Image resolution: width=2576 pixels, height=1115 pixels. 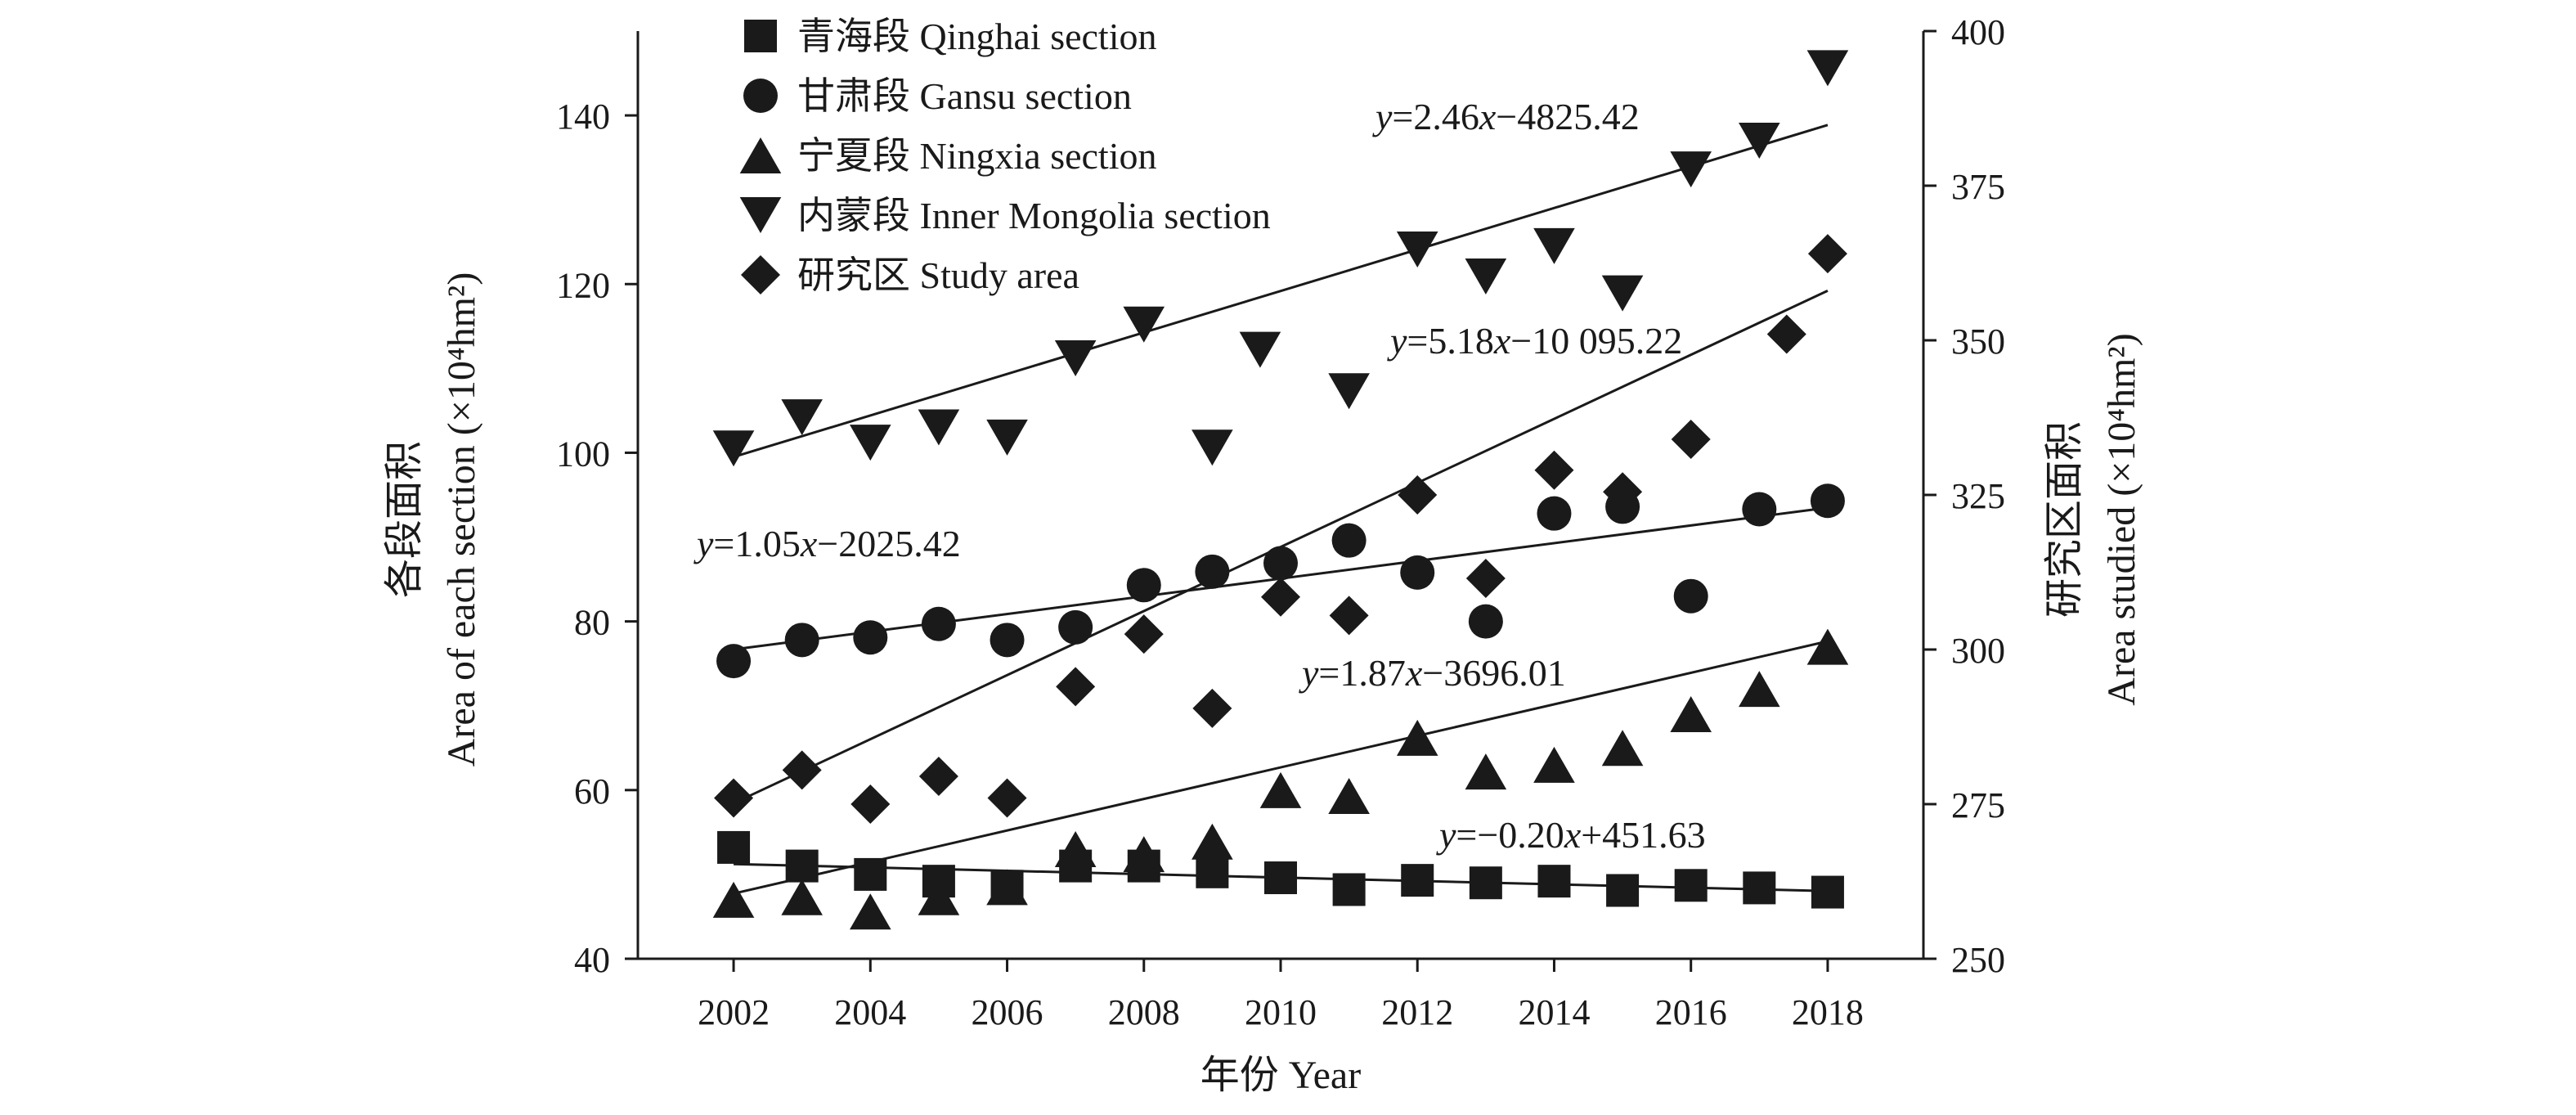 I want to click on x-tick-label: 2014, so click(x=1554, y=1012).